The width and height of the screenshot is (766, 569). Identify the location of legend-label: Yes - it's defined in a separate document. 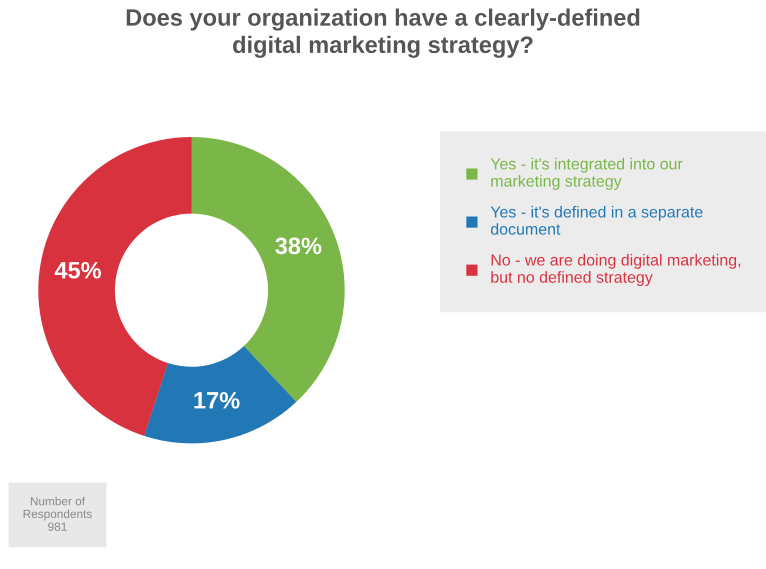
(596, 220).